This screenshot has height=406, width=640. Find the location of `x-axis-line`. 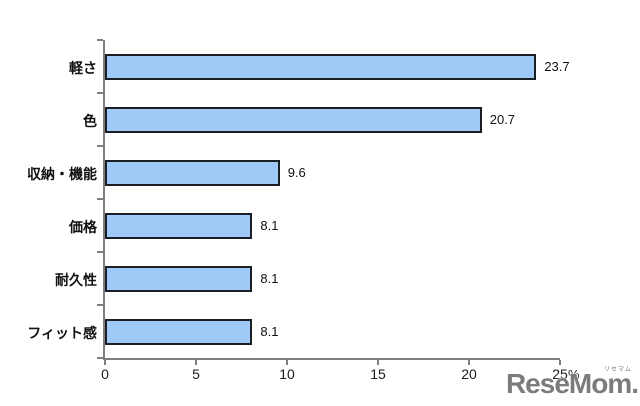

x-axis-line is located at coordinates (331, 359).